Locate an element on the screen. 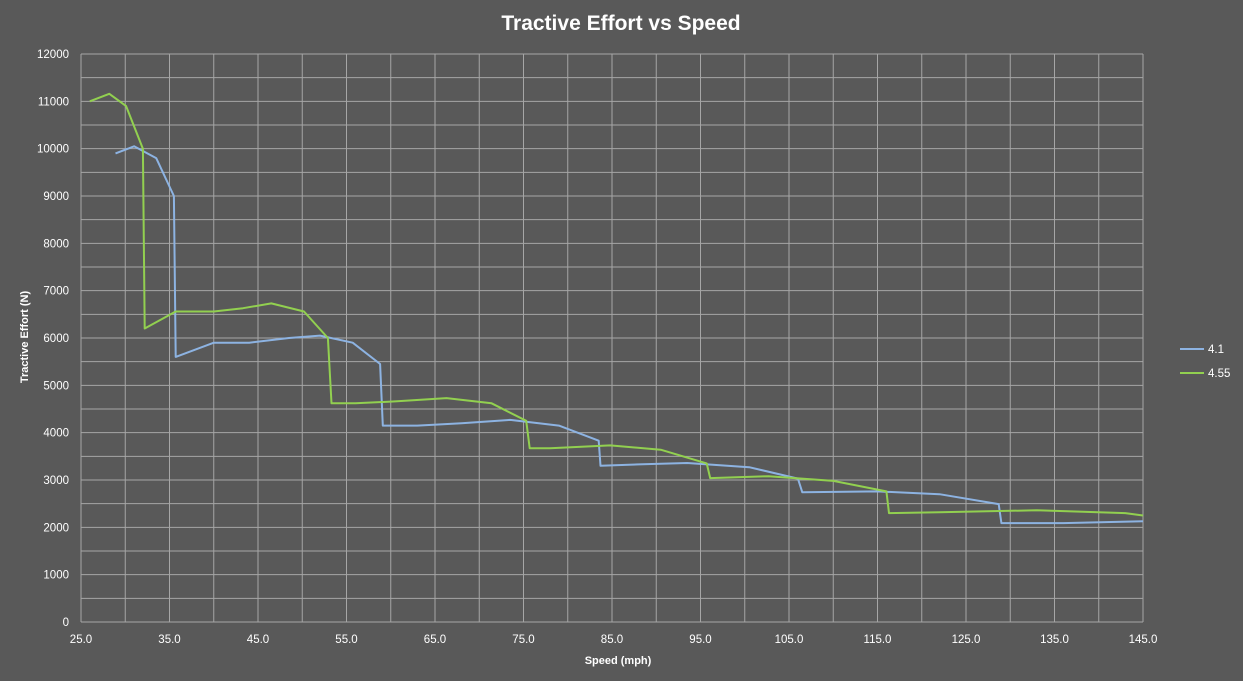 The height and width of the screenshot is (681, 1243). y-tick-label: 7000 is located at coordinates (56, 292).